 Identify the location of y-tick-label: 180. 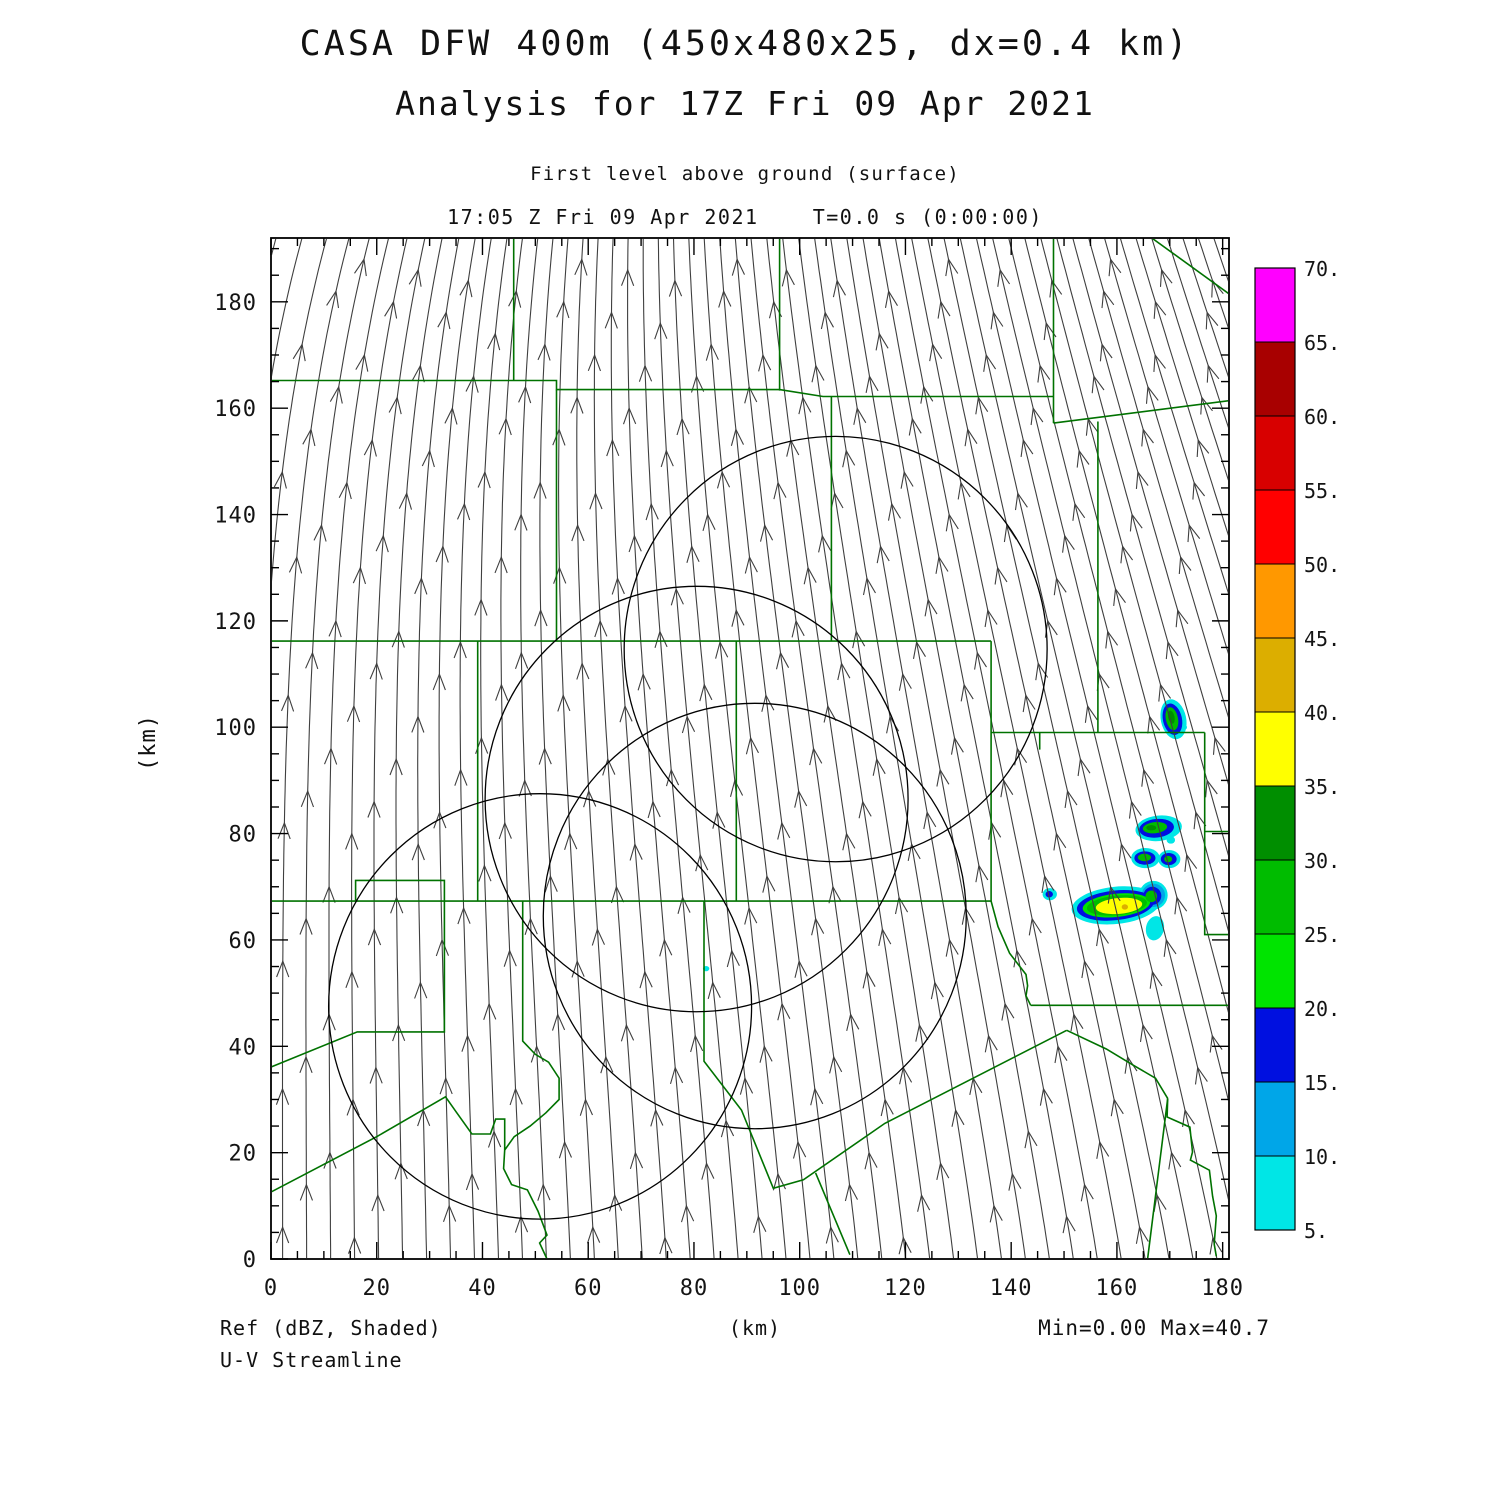
(235, 303).